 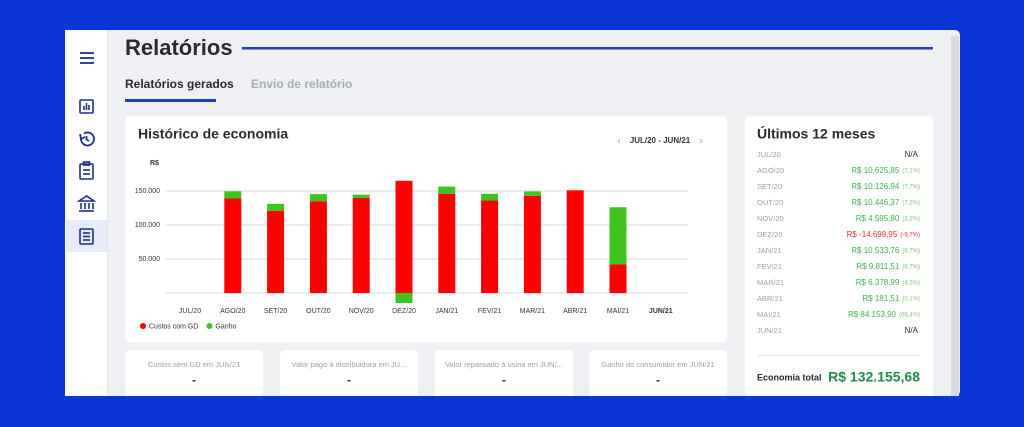 What do you see at coordinates (770, 282) in the screenshot?
I see `month-label: MAR/21` at bounding box center [770, 282].